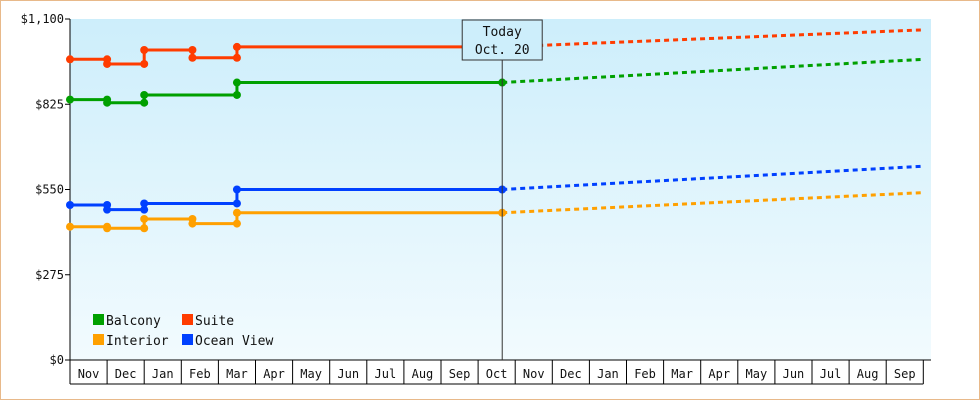 The image size is (980, 400). Describe the element at coordinates (502, 32) in the screenshot. I see `today-title: Today` at that location.